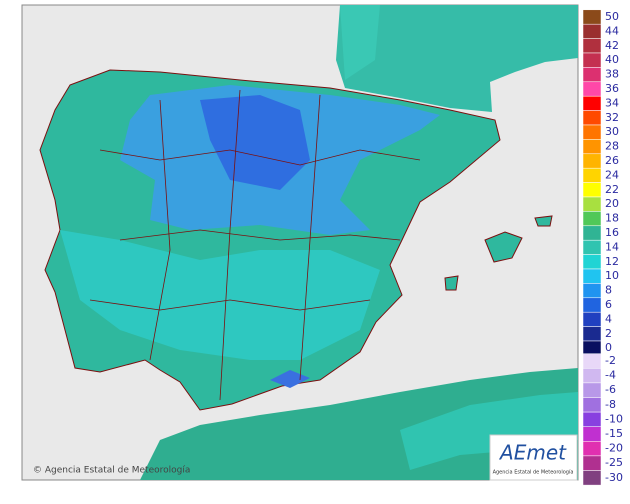 The height and width of the screenshot is (504, 630). I want to click on legend-label: 8, so click(608, 290).